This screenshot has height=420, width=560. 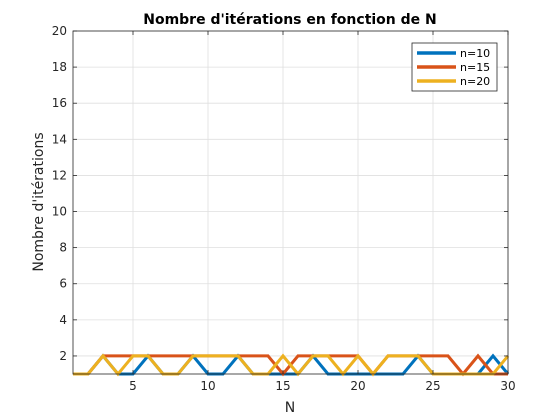 What do you see at coordinates (63, 248) in the screenshot?
I see `y-tick-label: 8` at bounding box center [63, 248].